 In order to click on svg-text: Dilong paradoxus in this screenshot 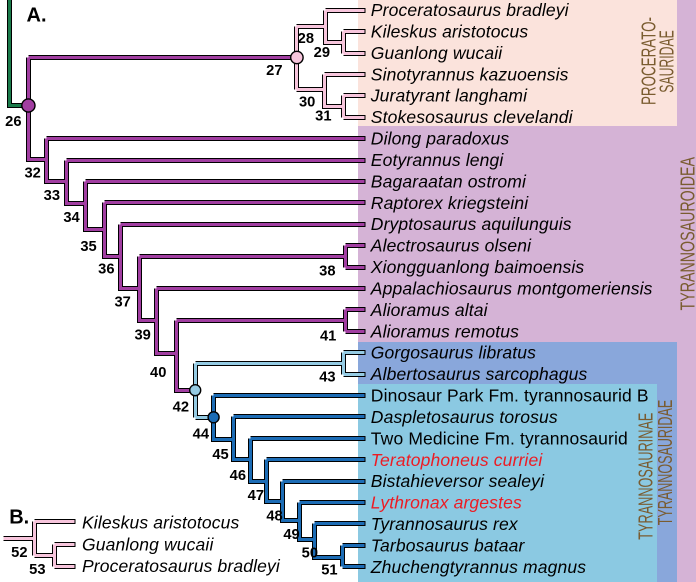, I will do `click(440, 139)`.